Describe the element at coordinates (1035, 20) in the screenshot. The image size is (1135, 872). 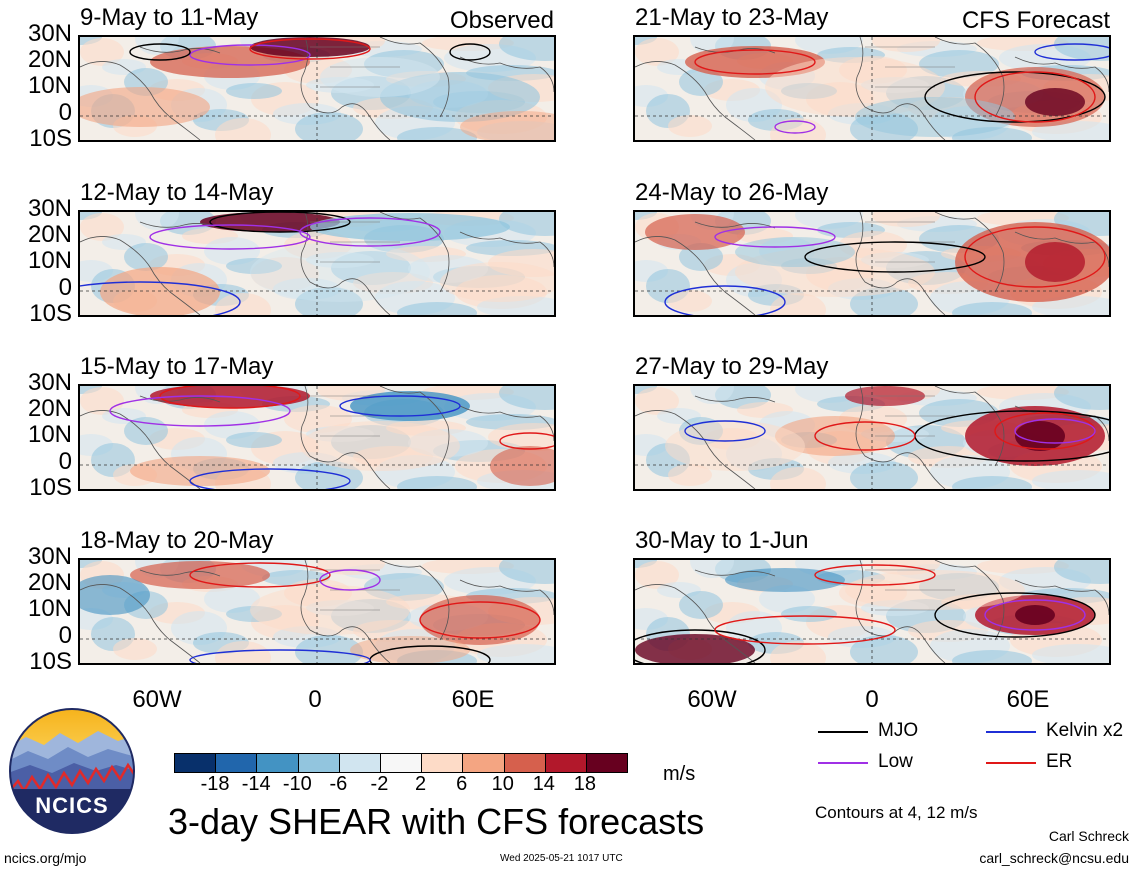
I see `forecast-label: CFS Forecast` at that location.